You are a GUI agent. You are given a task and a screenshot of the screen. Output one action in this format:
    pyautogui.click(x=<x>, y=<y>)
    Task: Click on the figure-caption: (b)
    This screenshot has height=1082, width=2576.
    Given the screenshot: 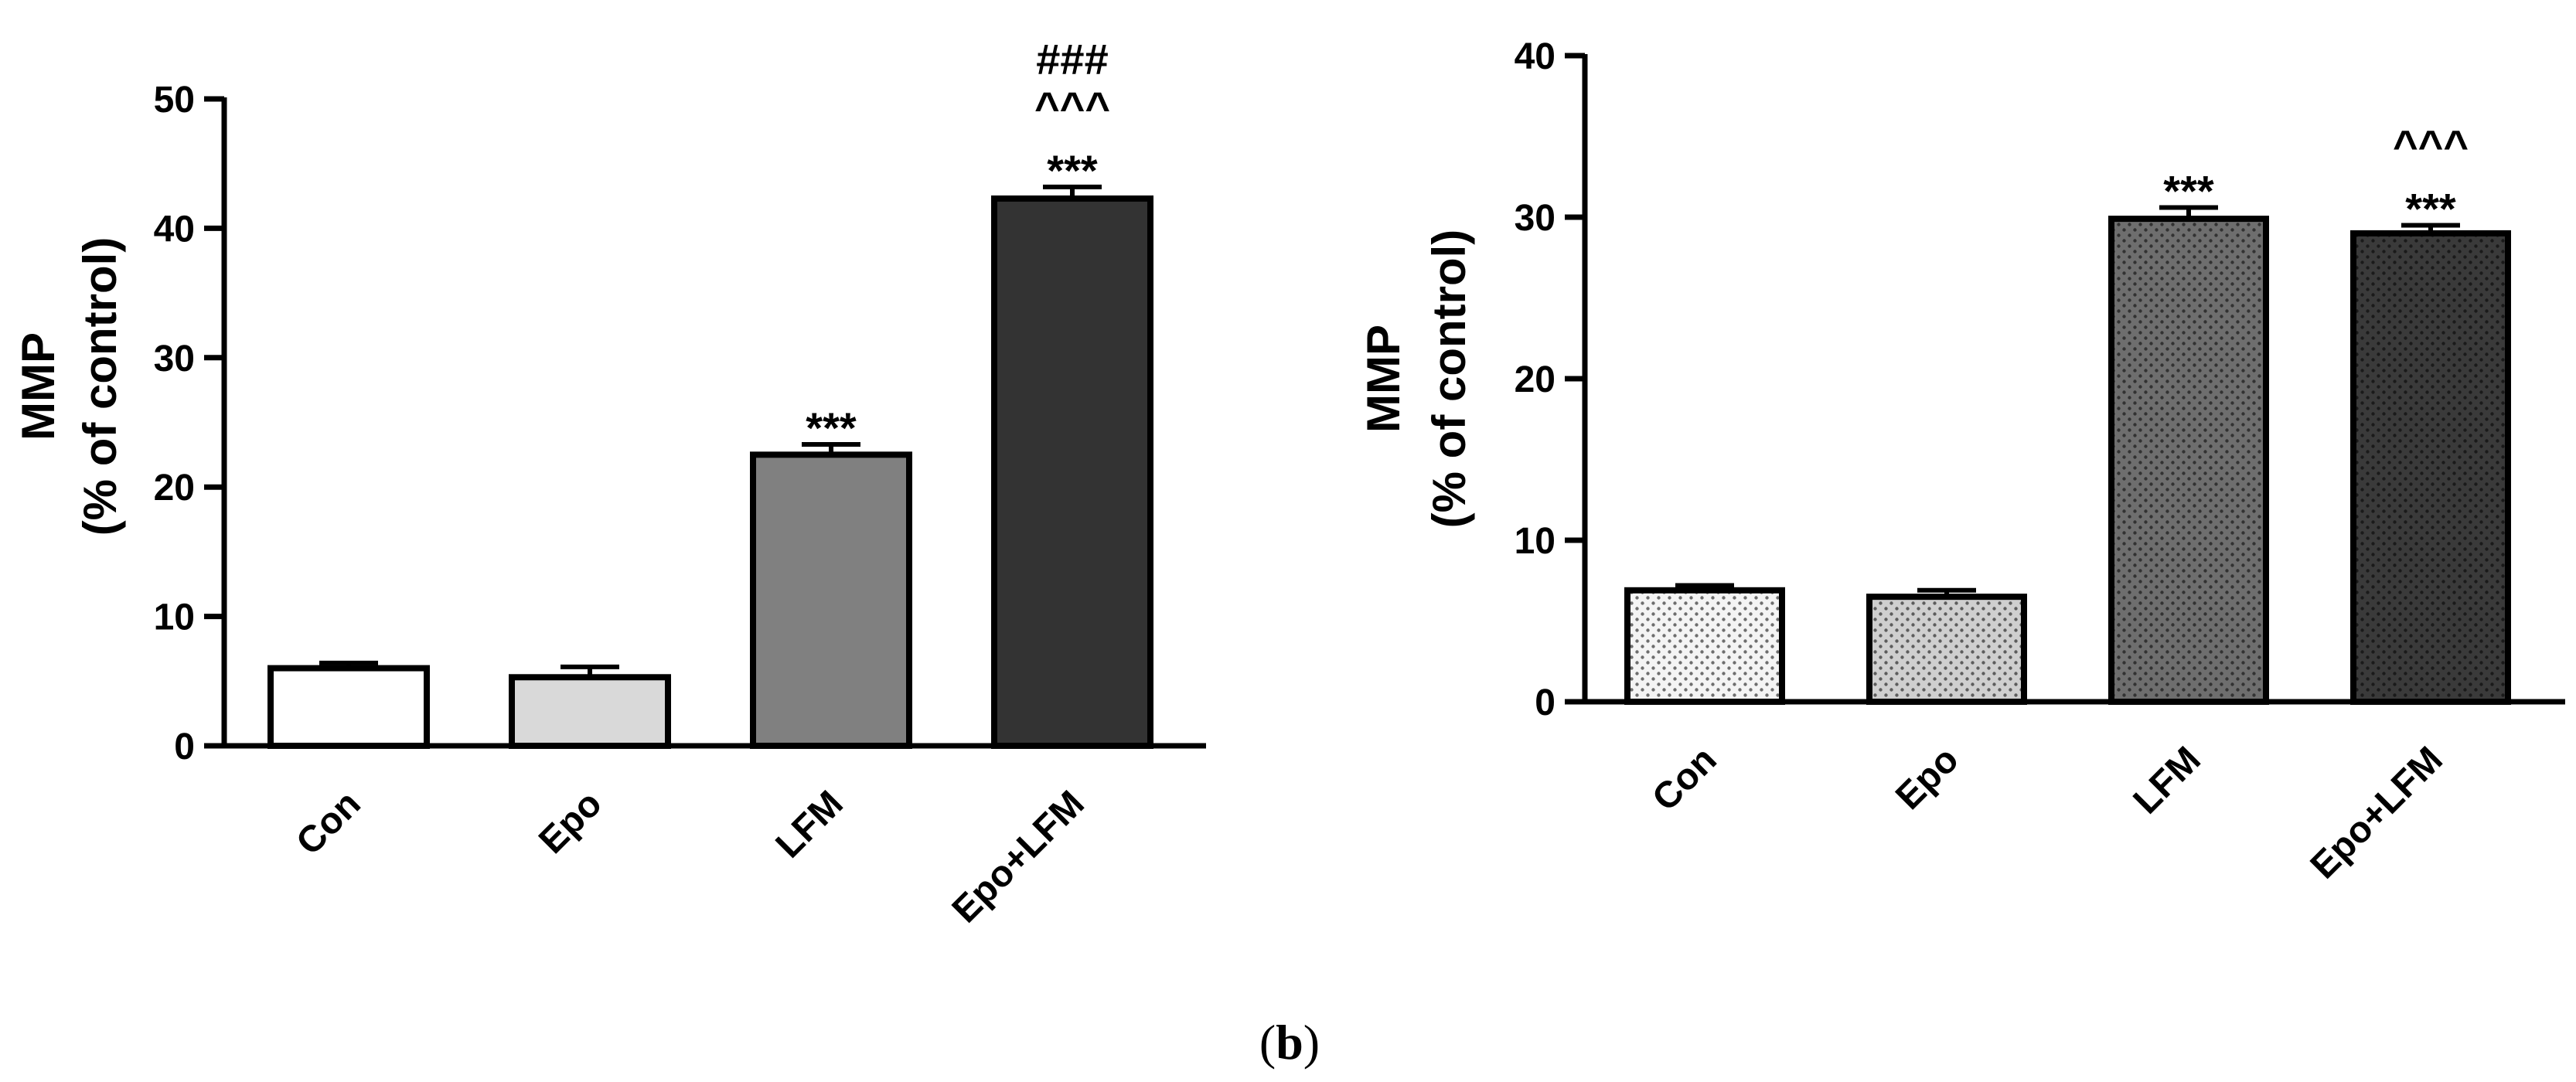 What is the action you would take?
    pyautogui.click(x=1289, y=1042)
    